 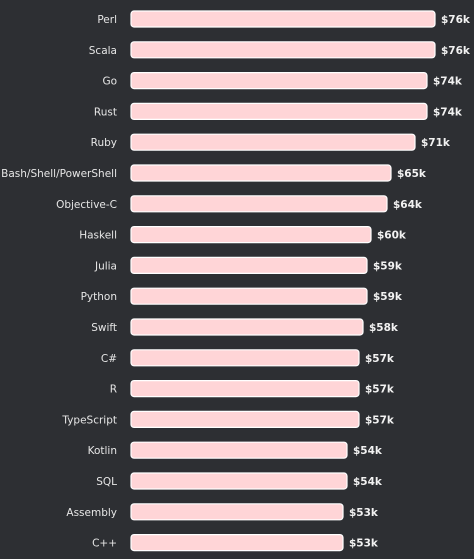 I want to click on category-label: R, so click(x=113, y=390).